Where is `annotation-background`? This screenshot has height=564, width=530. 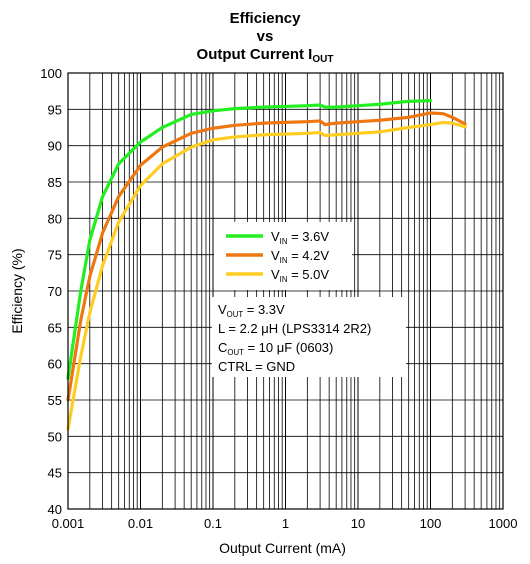
annotation-background is located at coordinates (309, 337).